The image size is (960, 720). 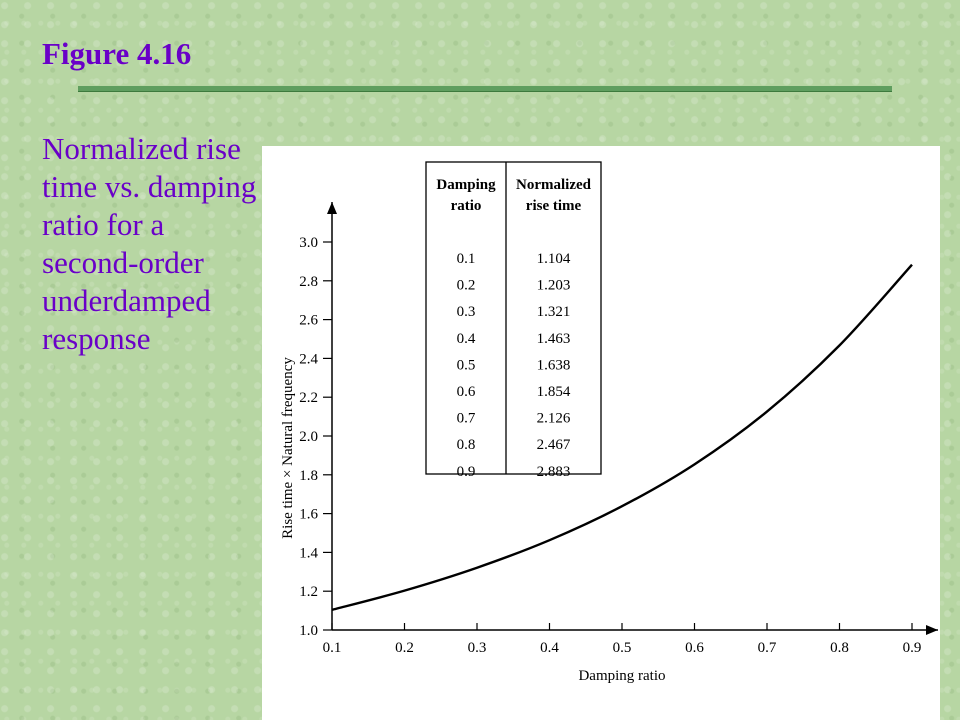 What do you see at coordinates (308, 631) in the screenshot?
I see `y-tick-label: 1.0` at bounding box center [308, 631].